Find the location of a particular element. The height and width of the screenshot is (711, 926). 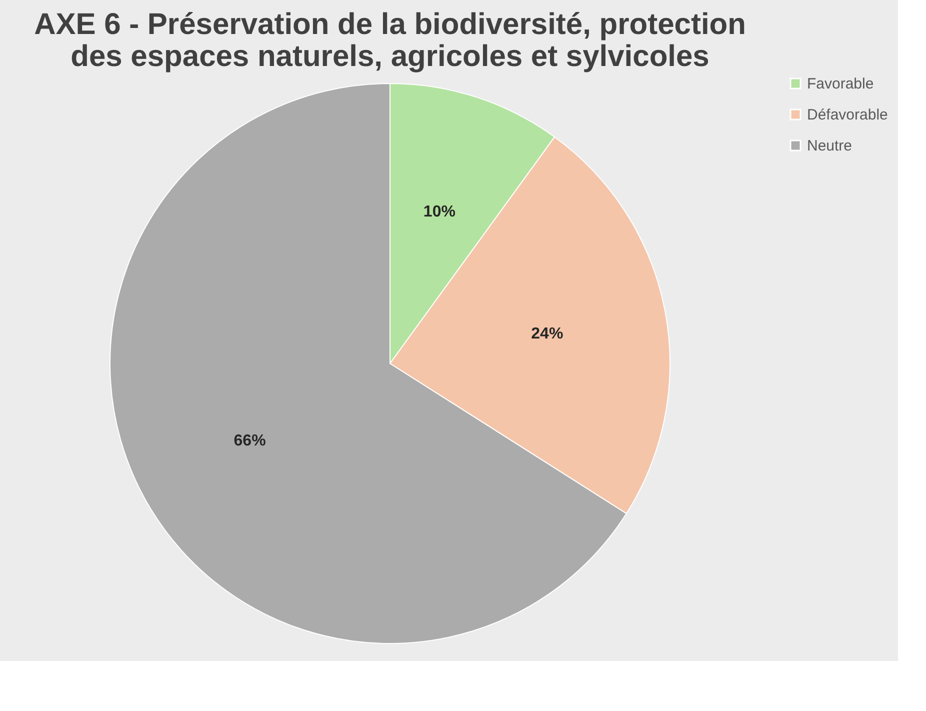

legend-label: Neutre is located at coordinates (829, 146).